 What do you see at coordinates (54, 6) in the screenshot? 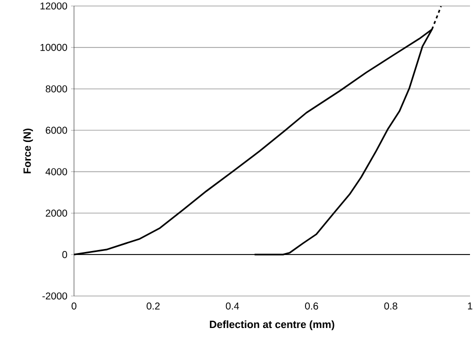
I see `y-tick-label: 12000` at bounding box center [54, 6].